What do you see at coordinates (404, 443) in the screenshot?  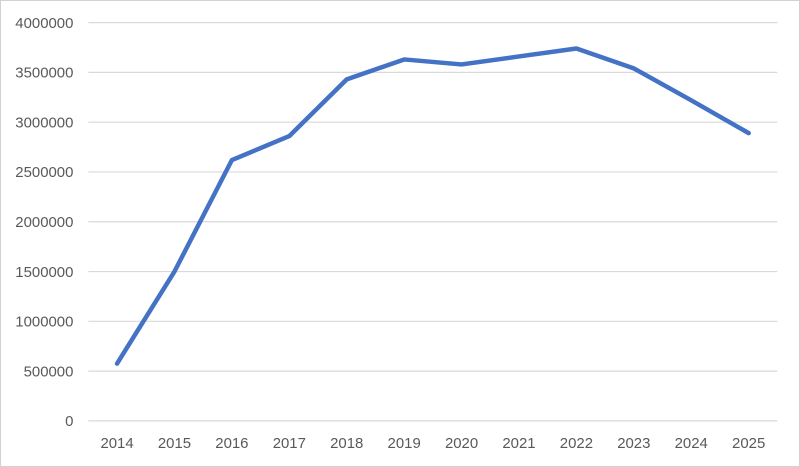 I see `x-axis-tick-label: 2019` at bounding box center [404, 443].